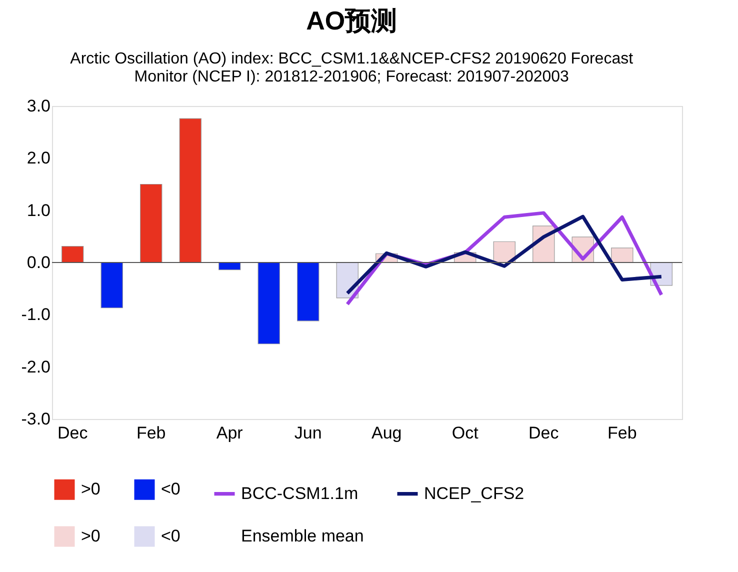 This screenshot has width=738, height=572. What do you see at coordinates (38, 106) in the screenshot?
I see `y-tick-label: 3.0` at bounding box center [38, 106].